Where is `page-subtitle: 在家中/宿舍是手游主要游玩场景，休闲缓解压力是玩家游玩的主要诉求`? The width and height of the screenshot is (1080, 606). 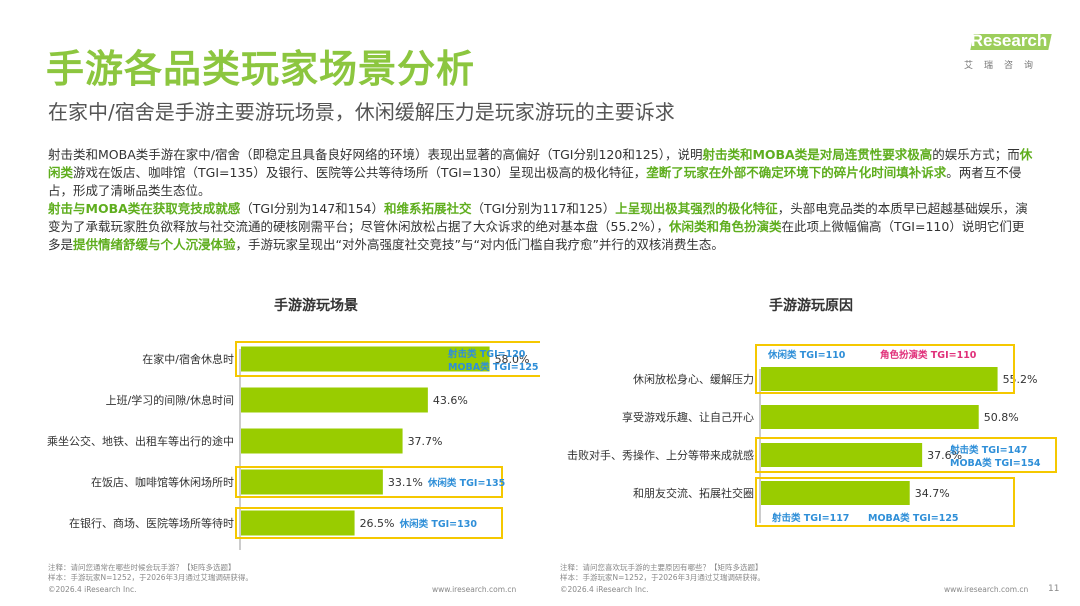
page-subtitle: 在家中/宿舍是手游主要游玩场景，休闲缓解压力是玩家游玩的主要诉求 is located at coordinates (361, 112).